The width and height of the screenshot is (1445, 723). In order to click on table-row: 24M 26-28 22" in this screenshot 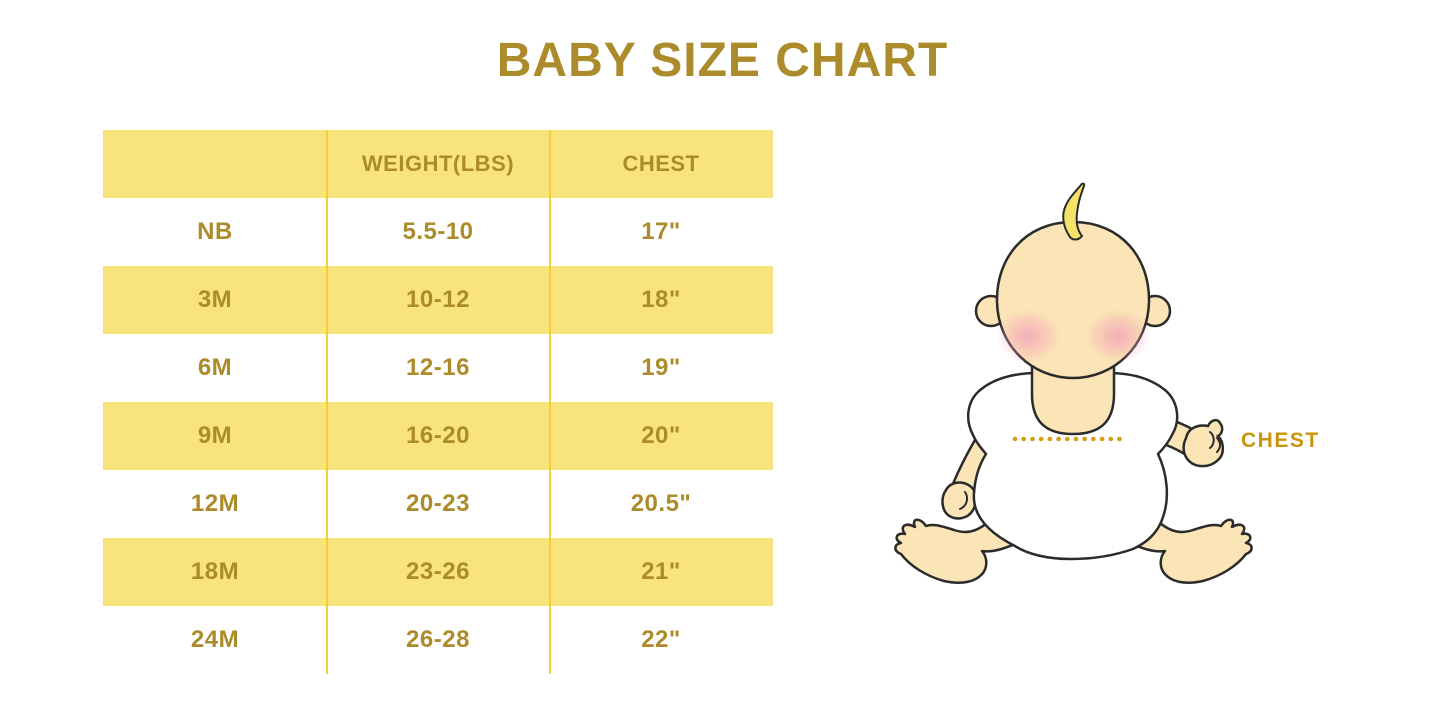, I will do `click(438, 640)`.